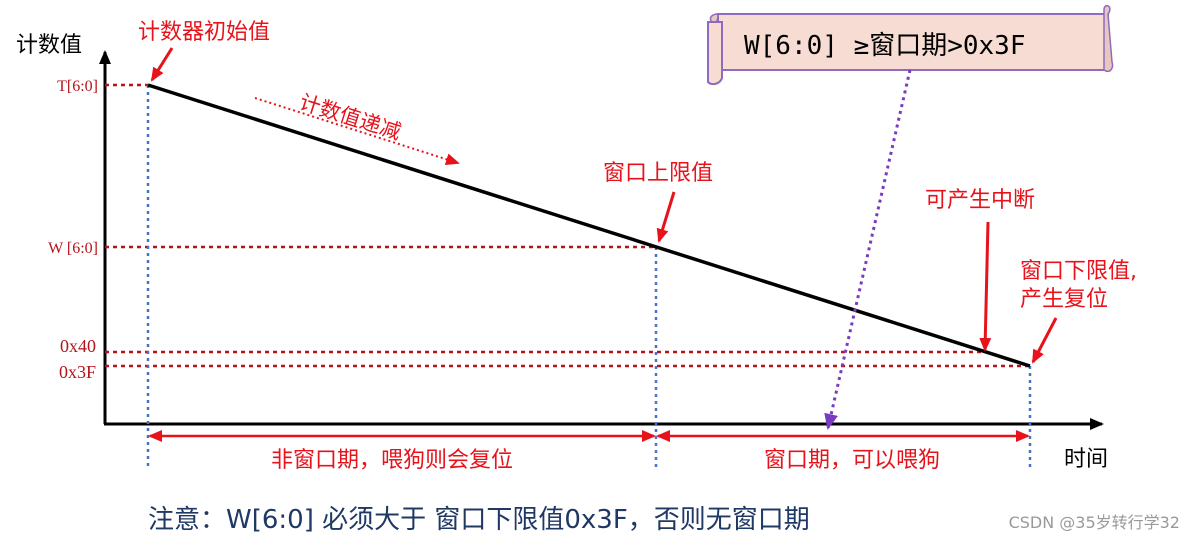  What do you see at coordinates (357, 131) in the screenshot?
I see `arrow-decreasing` at bounding box center [357, 131].